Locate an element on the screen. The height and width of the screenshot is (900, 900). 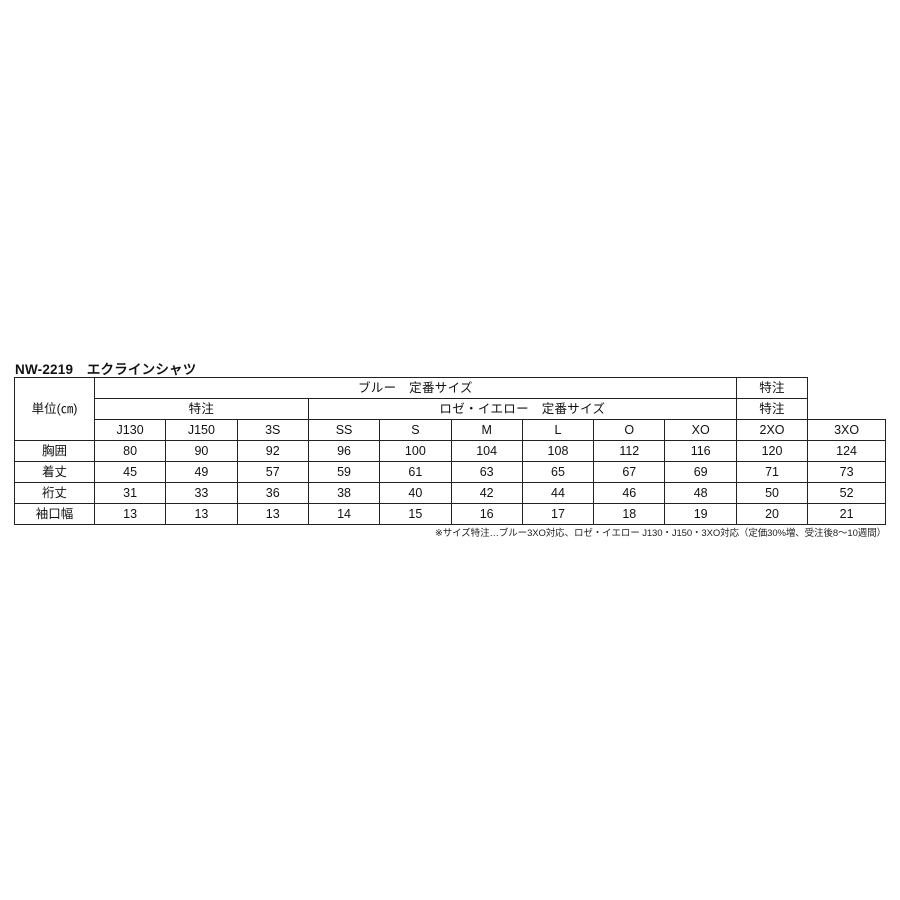
table-header-row-1: 単位(㎝) ブルー 定番サイズ 特注 is located at coordinates (450, 409).